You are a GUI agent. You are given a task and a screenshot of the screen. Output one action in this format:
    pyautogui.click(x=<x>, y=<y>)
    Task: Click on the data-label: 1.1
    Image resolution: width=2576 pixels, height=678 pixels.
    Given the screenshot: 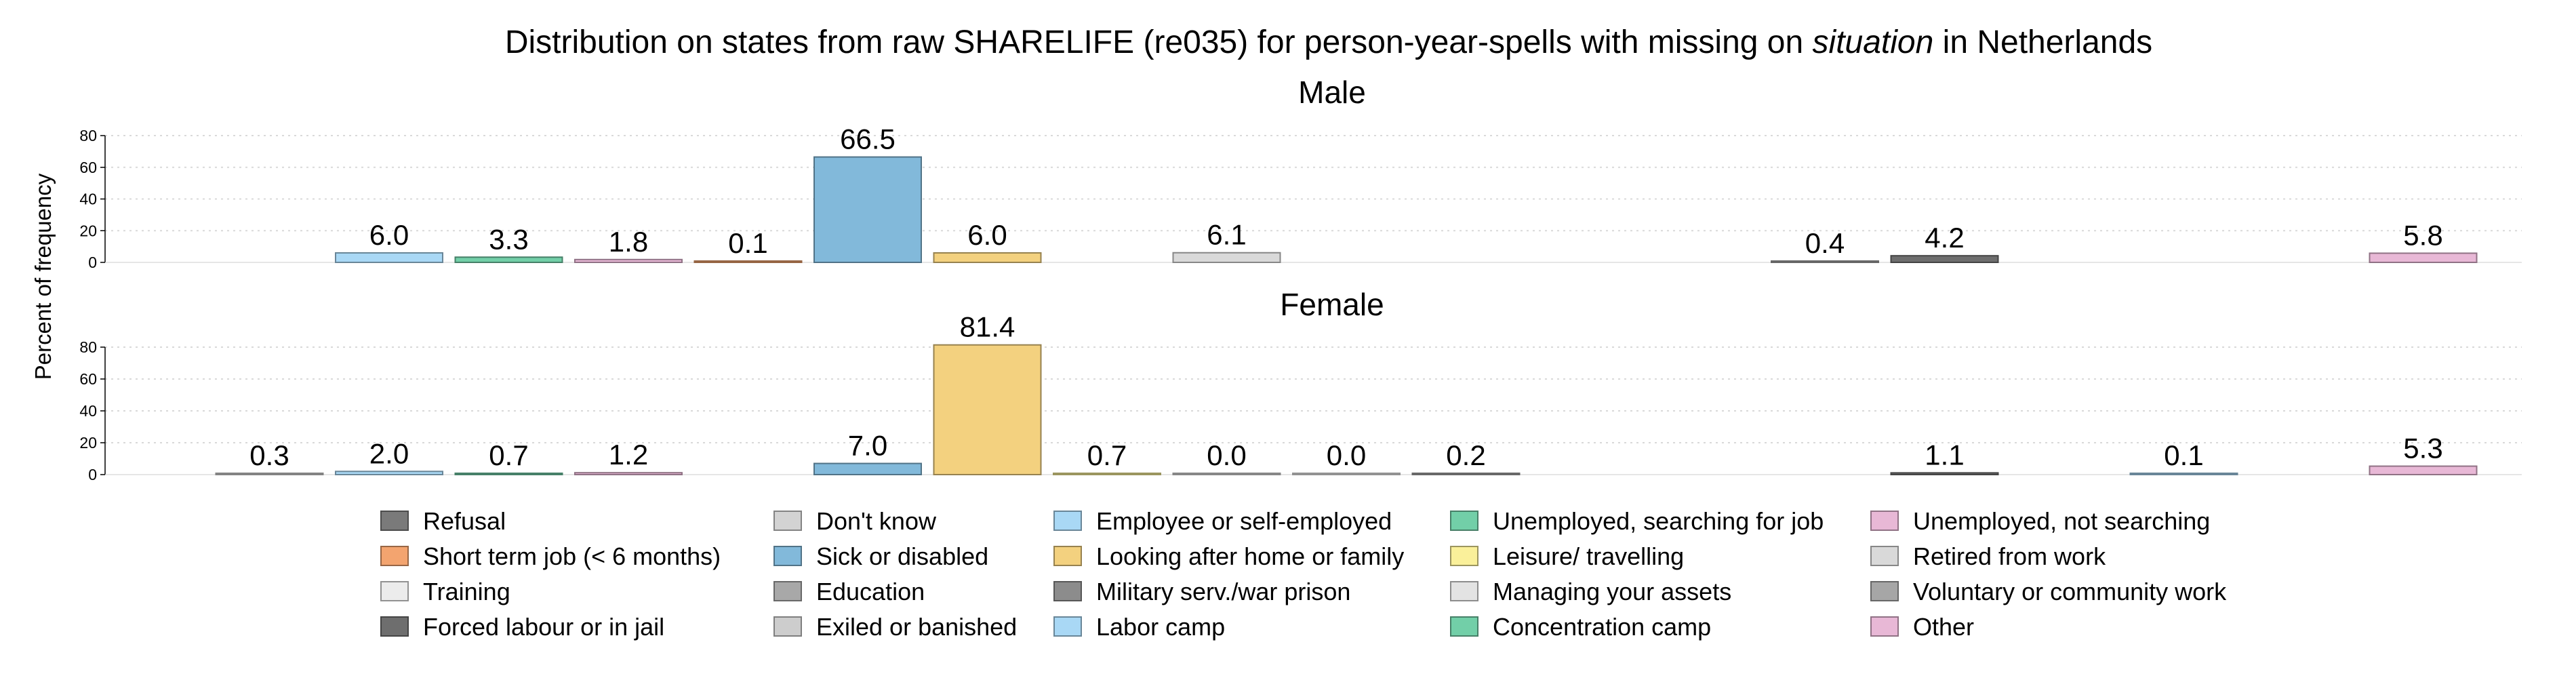 What is the action you would take?
    pyautogui.click(x=1944, y=455)
    